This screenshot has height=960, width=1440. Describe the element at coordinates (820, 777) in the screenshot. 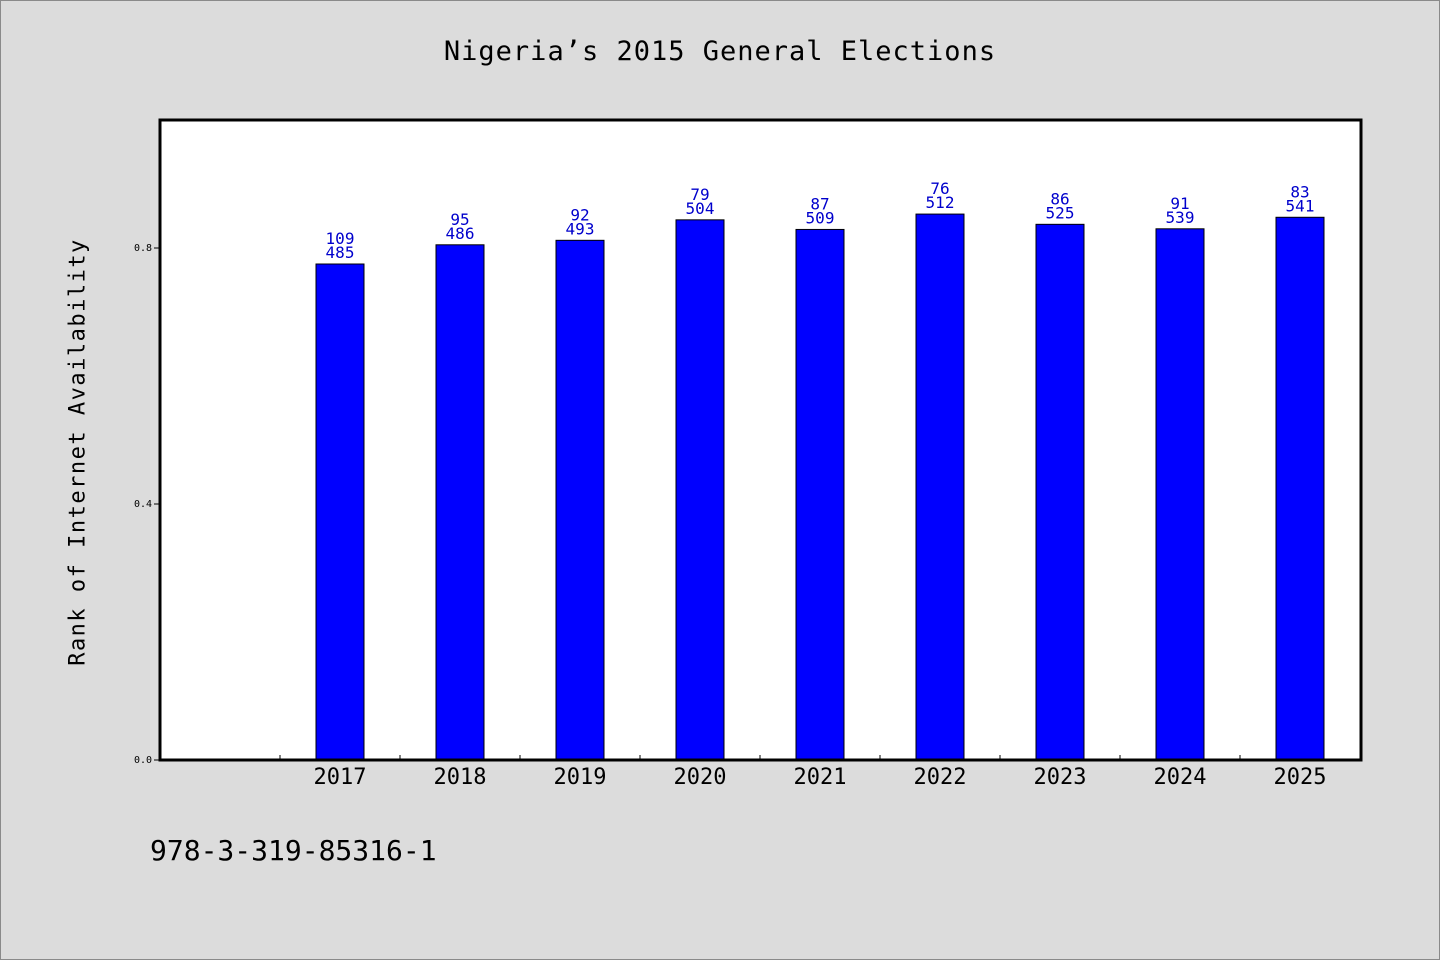

I see `x-tick-label: 2021` at that location.